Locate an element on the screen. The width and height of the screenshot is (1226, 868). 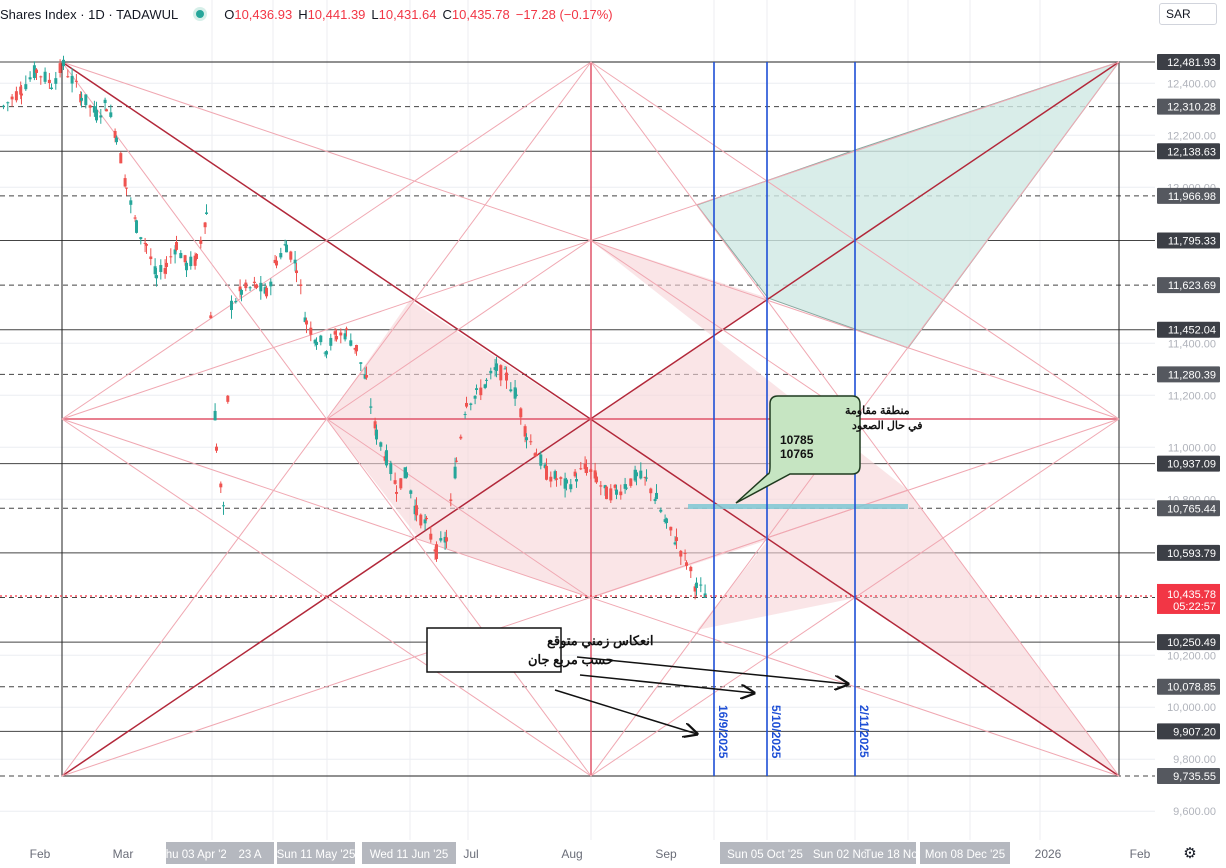
x-tick-label: Jul is located at coordinates (470, 854).